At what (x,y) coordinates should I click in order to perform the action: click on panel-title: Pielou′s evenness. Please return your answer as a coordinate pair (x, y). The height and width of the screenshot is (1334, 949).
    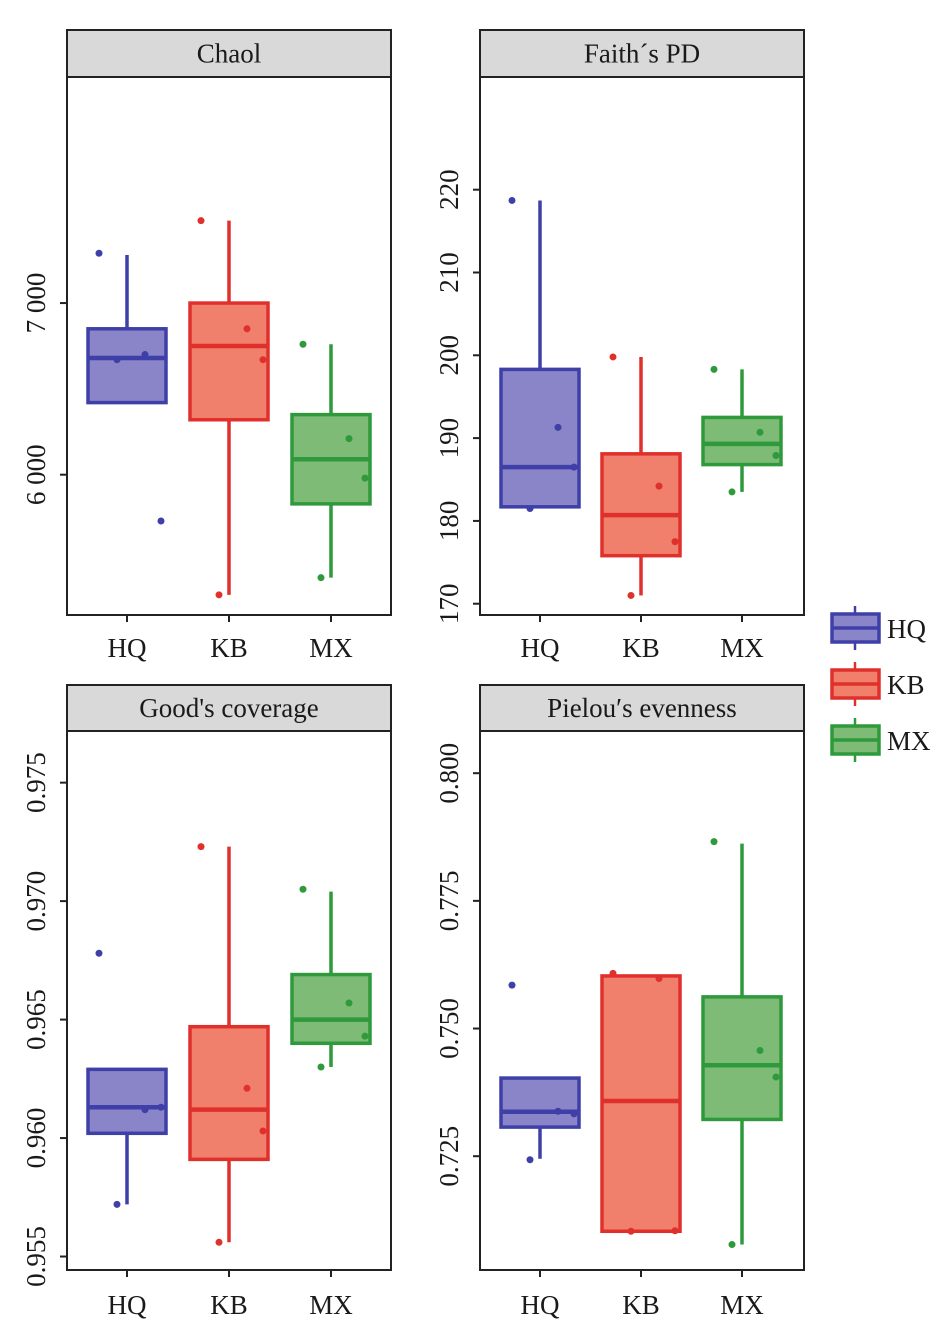
    Looking at the image, I should click on (642, 708).